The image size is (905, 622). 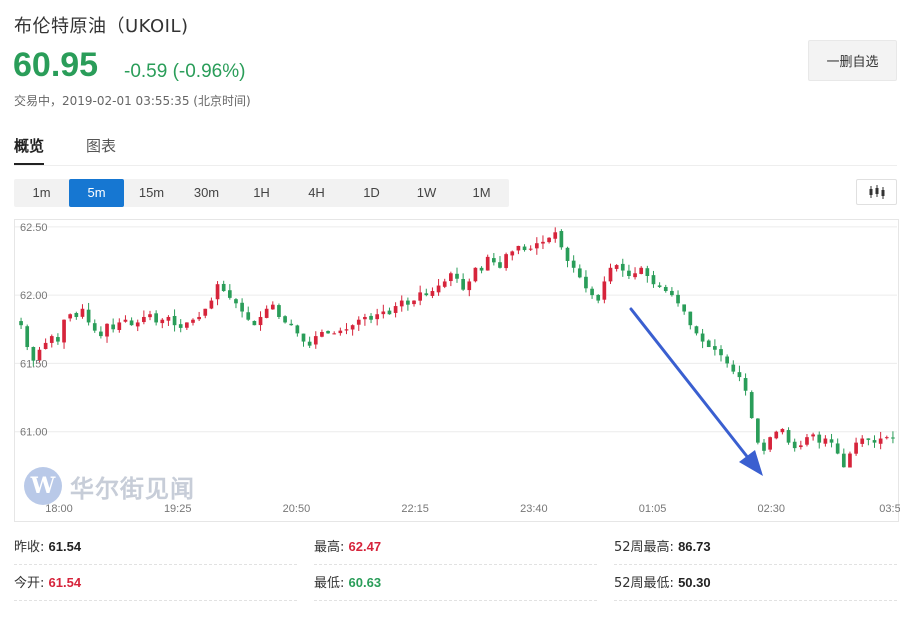 I want to click on instrument-title: 布伦特原油（UKOIL), so click(x=101, y=26).